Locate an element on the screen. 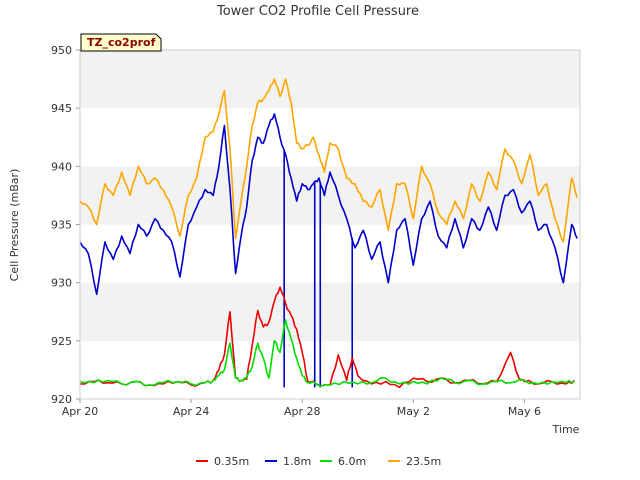 Image resolution: width=640 pixels, height=480 pixels. x-axis-ticks: Apr 20 Apr 24 Apr 28 May 2 May 6 is located at coordinates (301, 408).